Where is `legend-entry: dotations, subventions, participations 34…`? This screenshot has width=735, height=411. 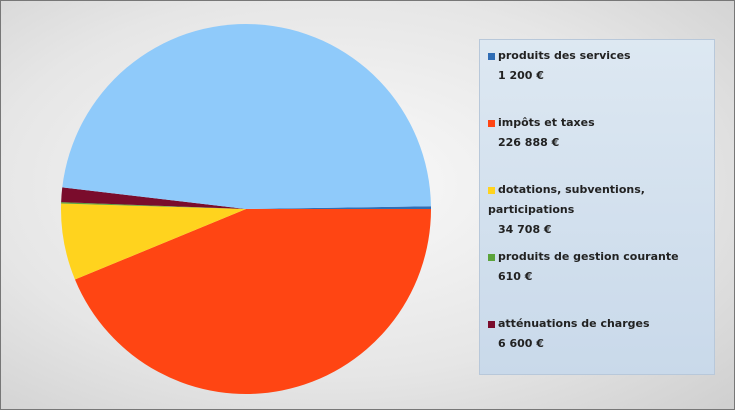 legend-entry: dotations, subventions, participations 34… is located at coordinates (598, 213).